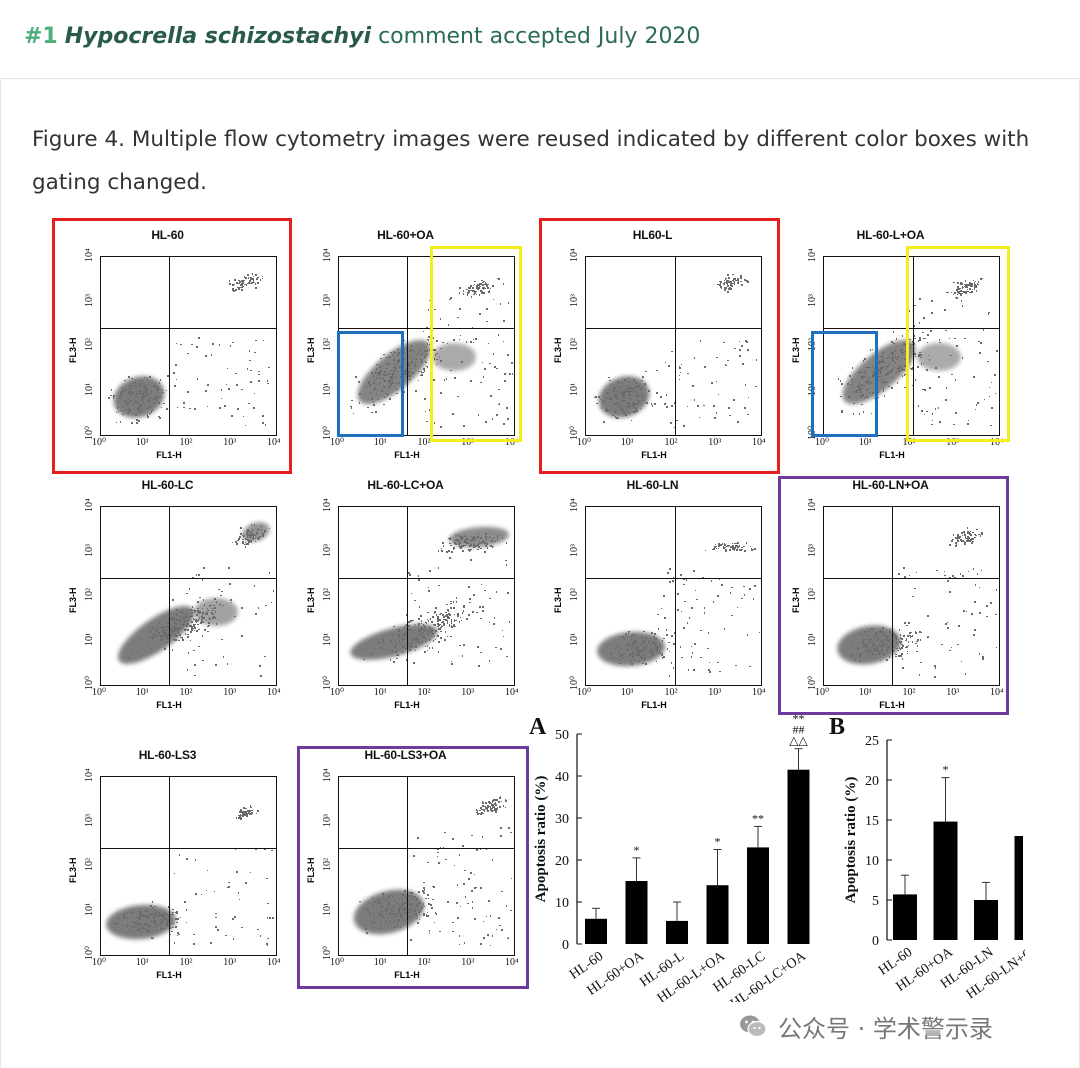 This screenshot has width=1080, height=1068. Describe the element at coordinates (327, 909) in the screenshot. I see `y-tick-label: 10¹` at that location.